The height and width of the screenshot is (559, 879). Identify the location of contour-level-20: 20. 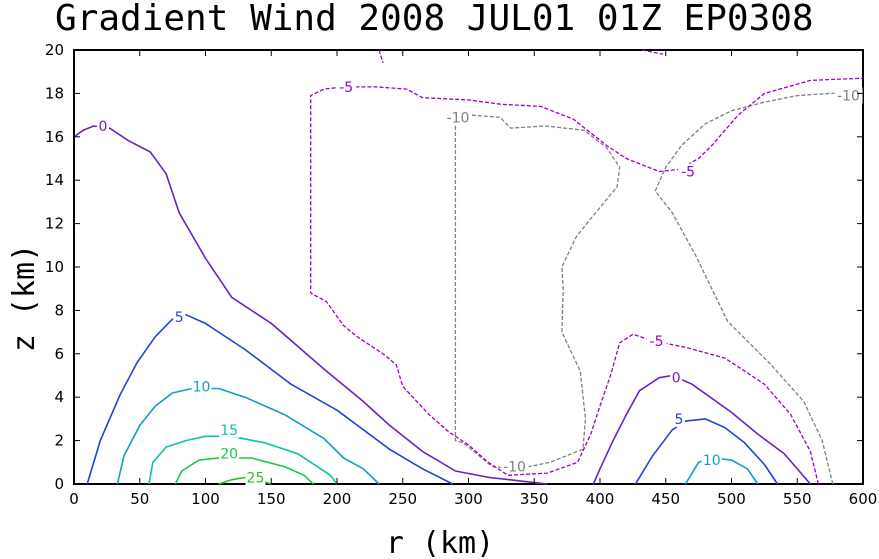
(244, 465).